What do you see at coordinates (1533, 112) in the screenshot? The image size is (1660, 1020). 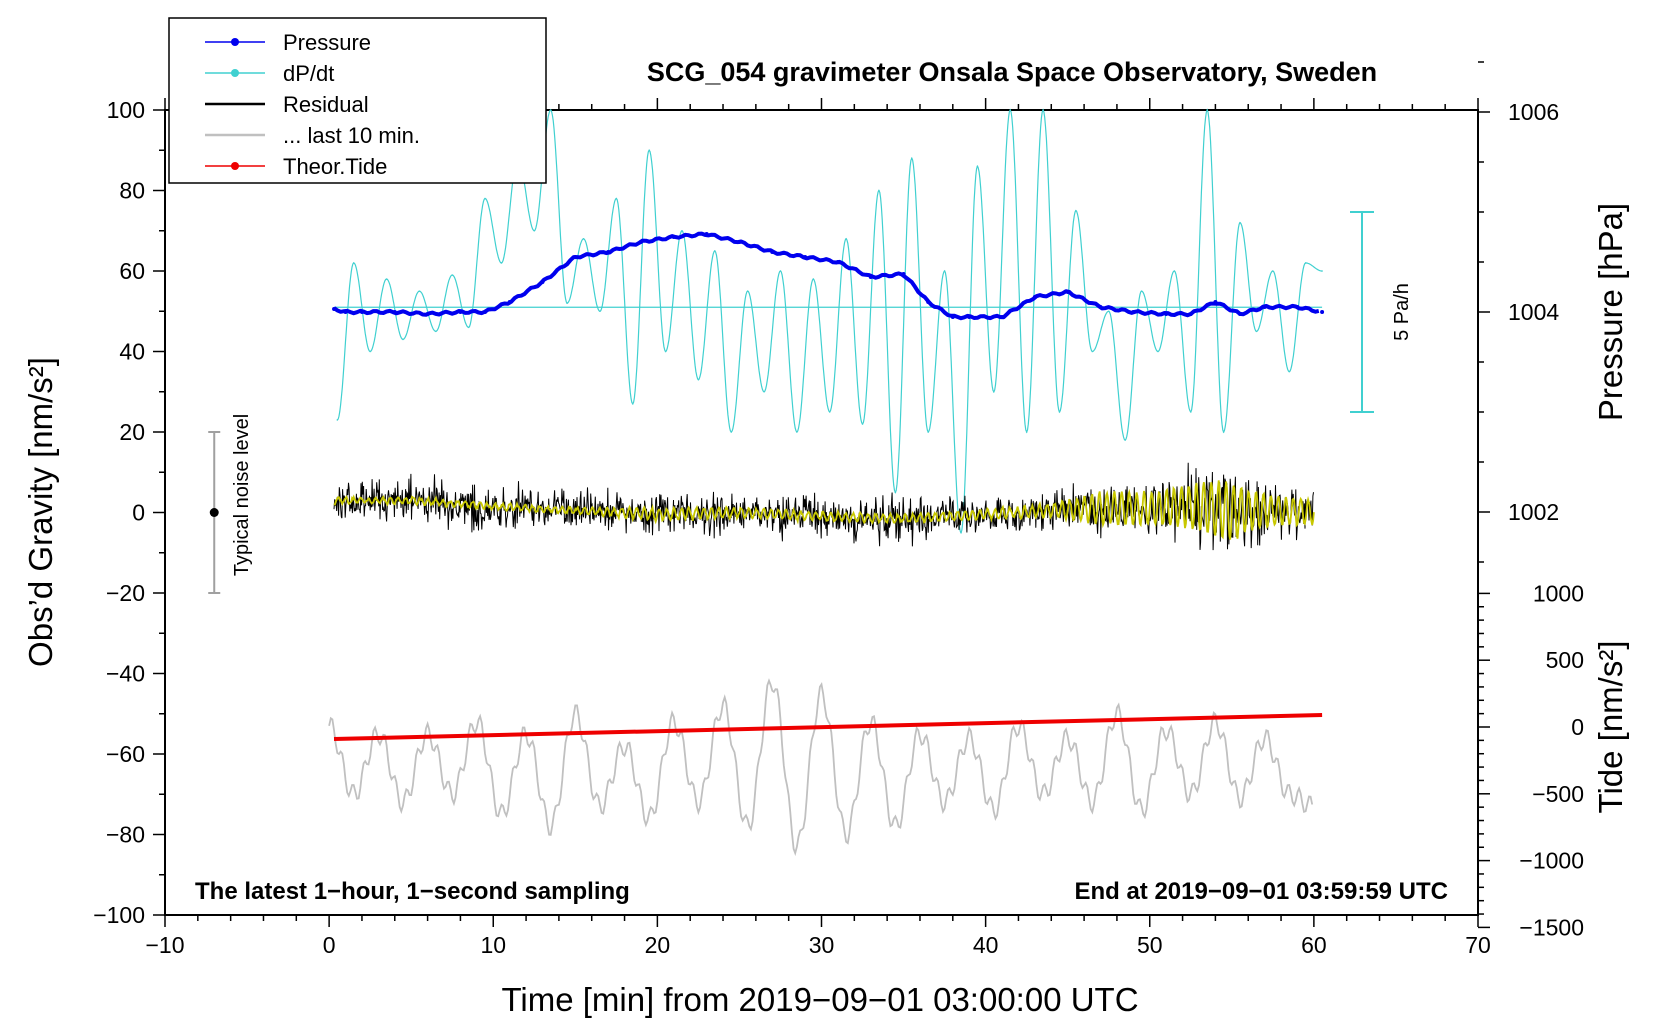 I see `pressure-tick-label: 1006` at bounding box center [1533, 112].